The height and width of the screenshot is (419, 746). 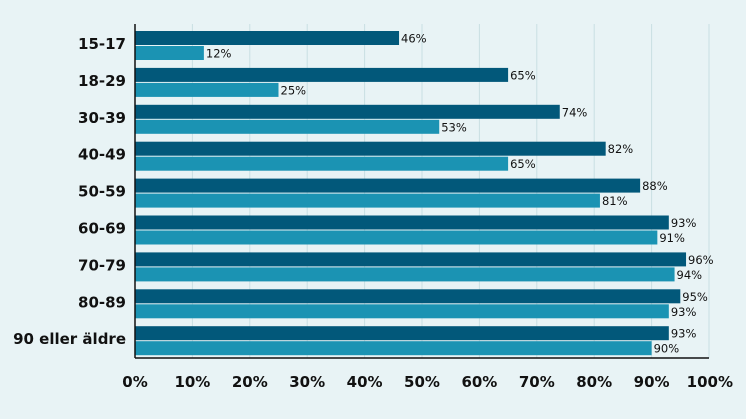 I want to click on x-tick-label: 80%, so click(x=594, y=382).